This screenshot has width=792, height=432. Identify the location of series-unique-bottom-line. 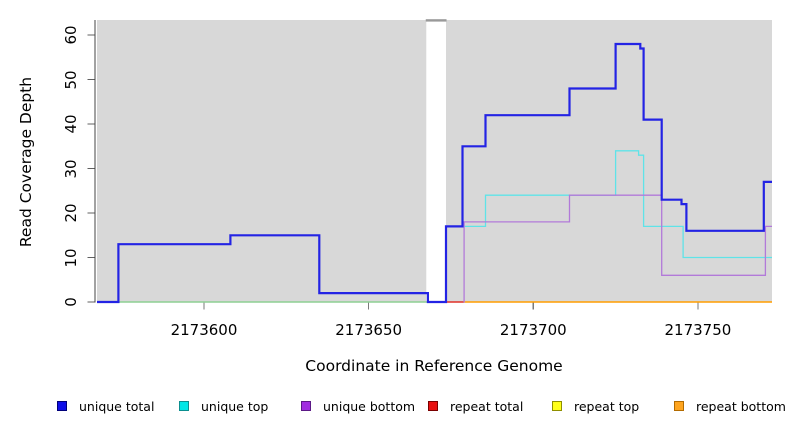
(617, 248).